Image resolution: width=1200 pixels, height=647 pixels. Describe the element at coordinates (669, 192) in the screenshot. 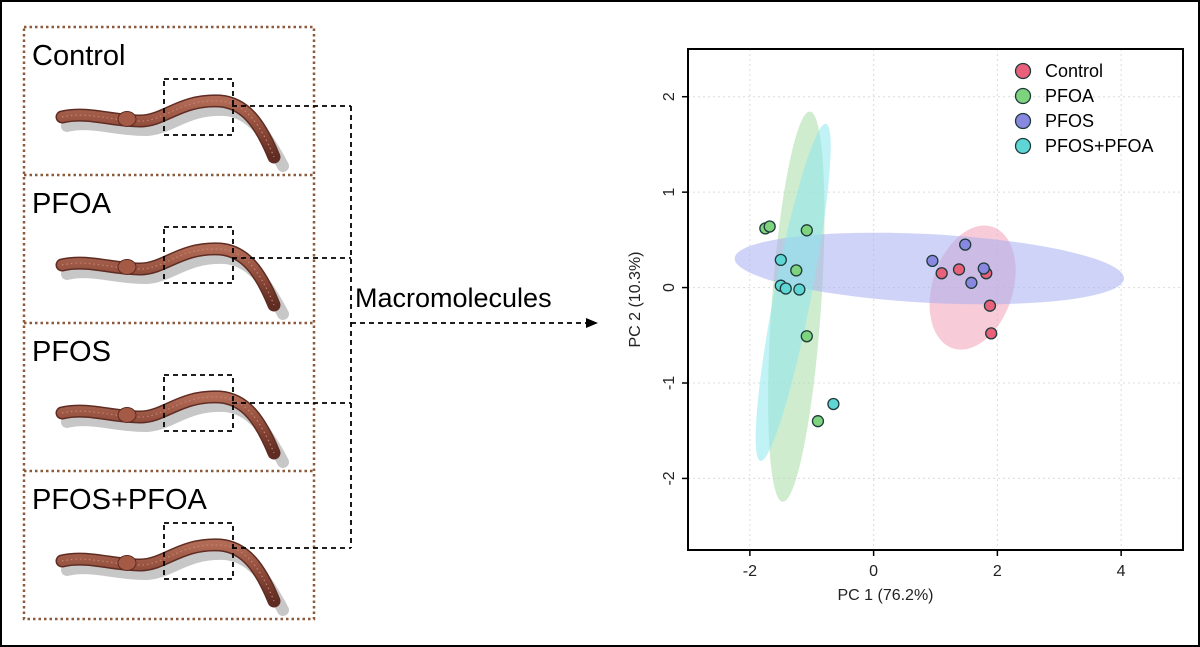

I see `y-tick-label: 1` at that location.